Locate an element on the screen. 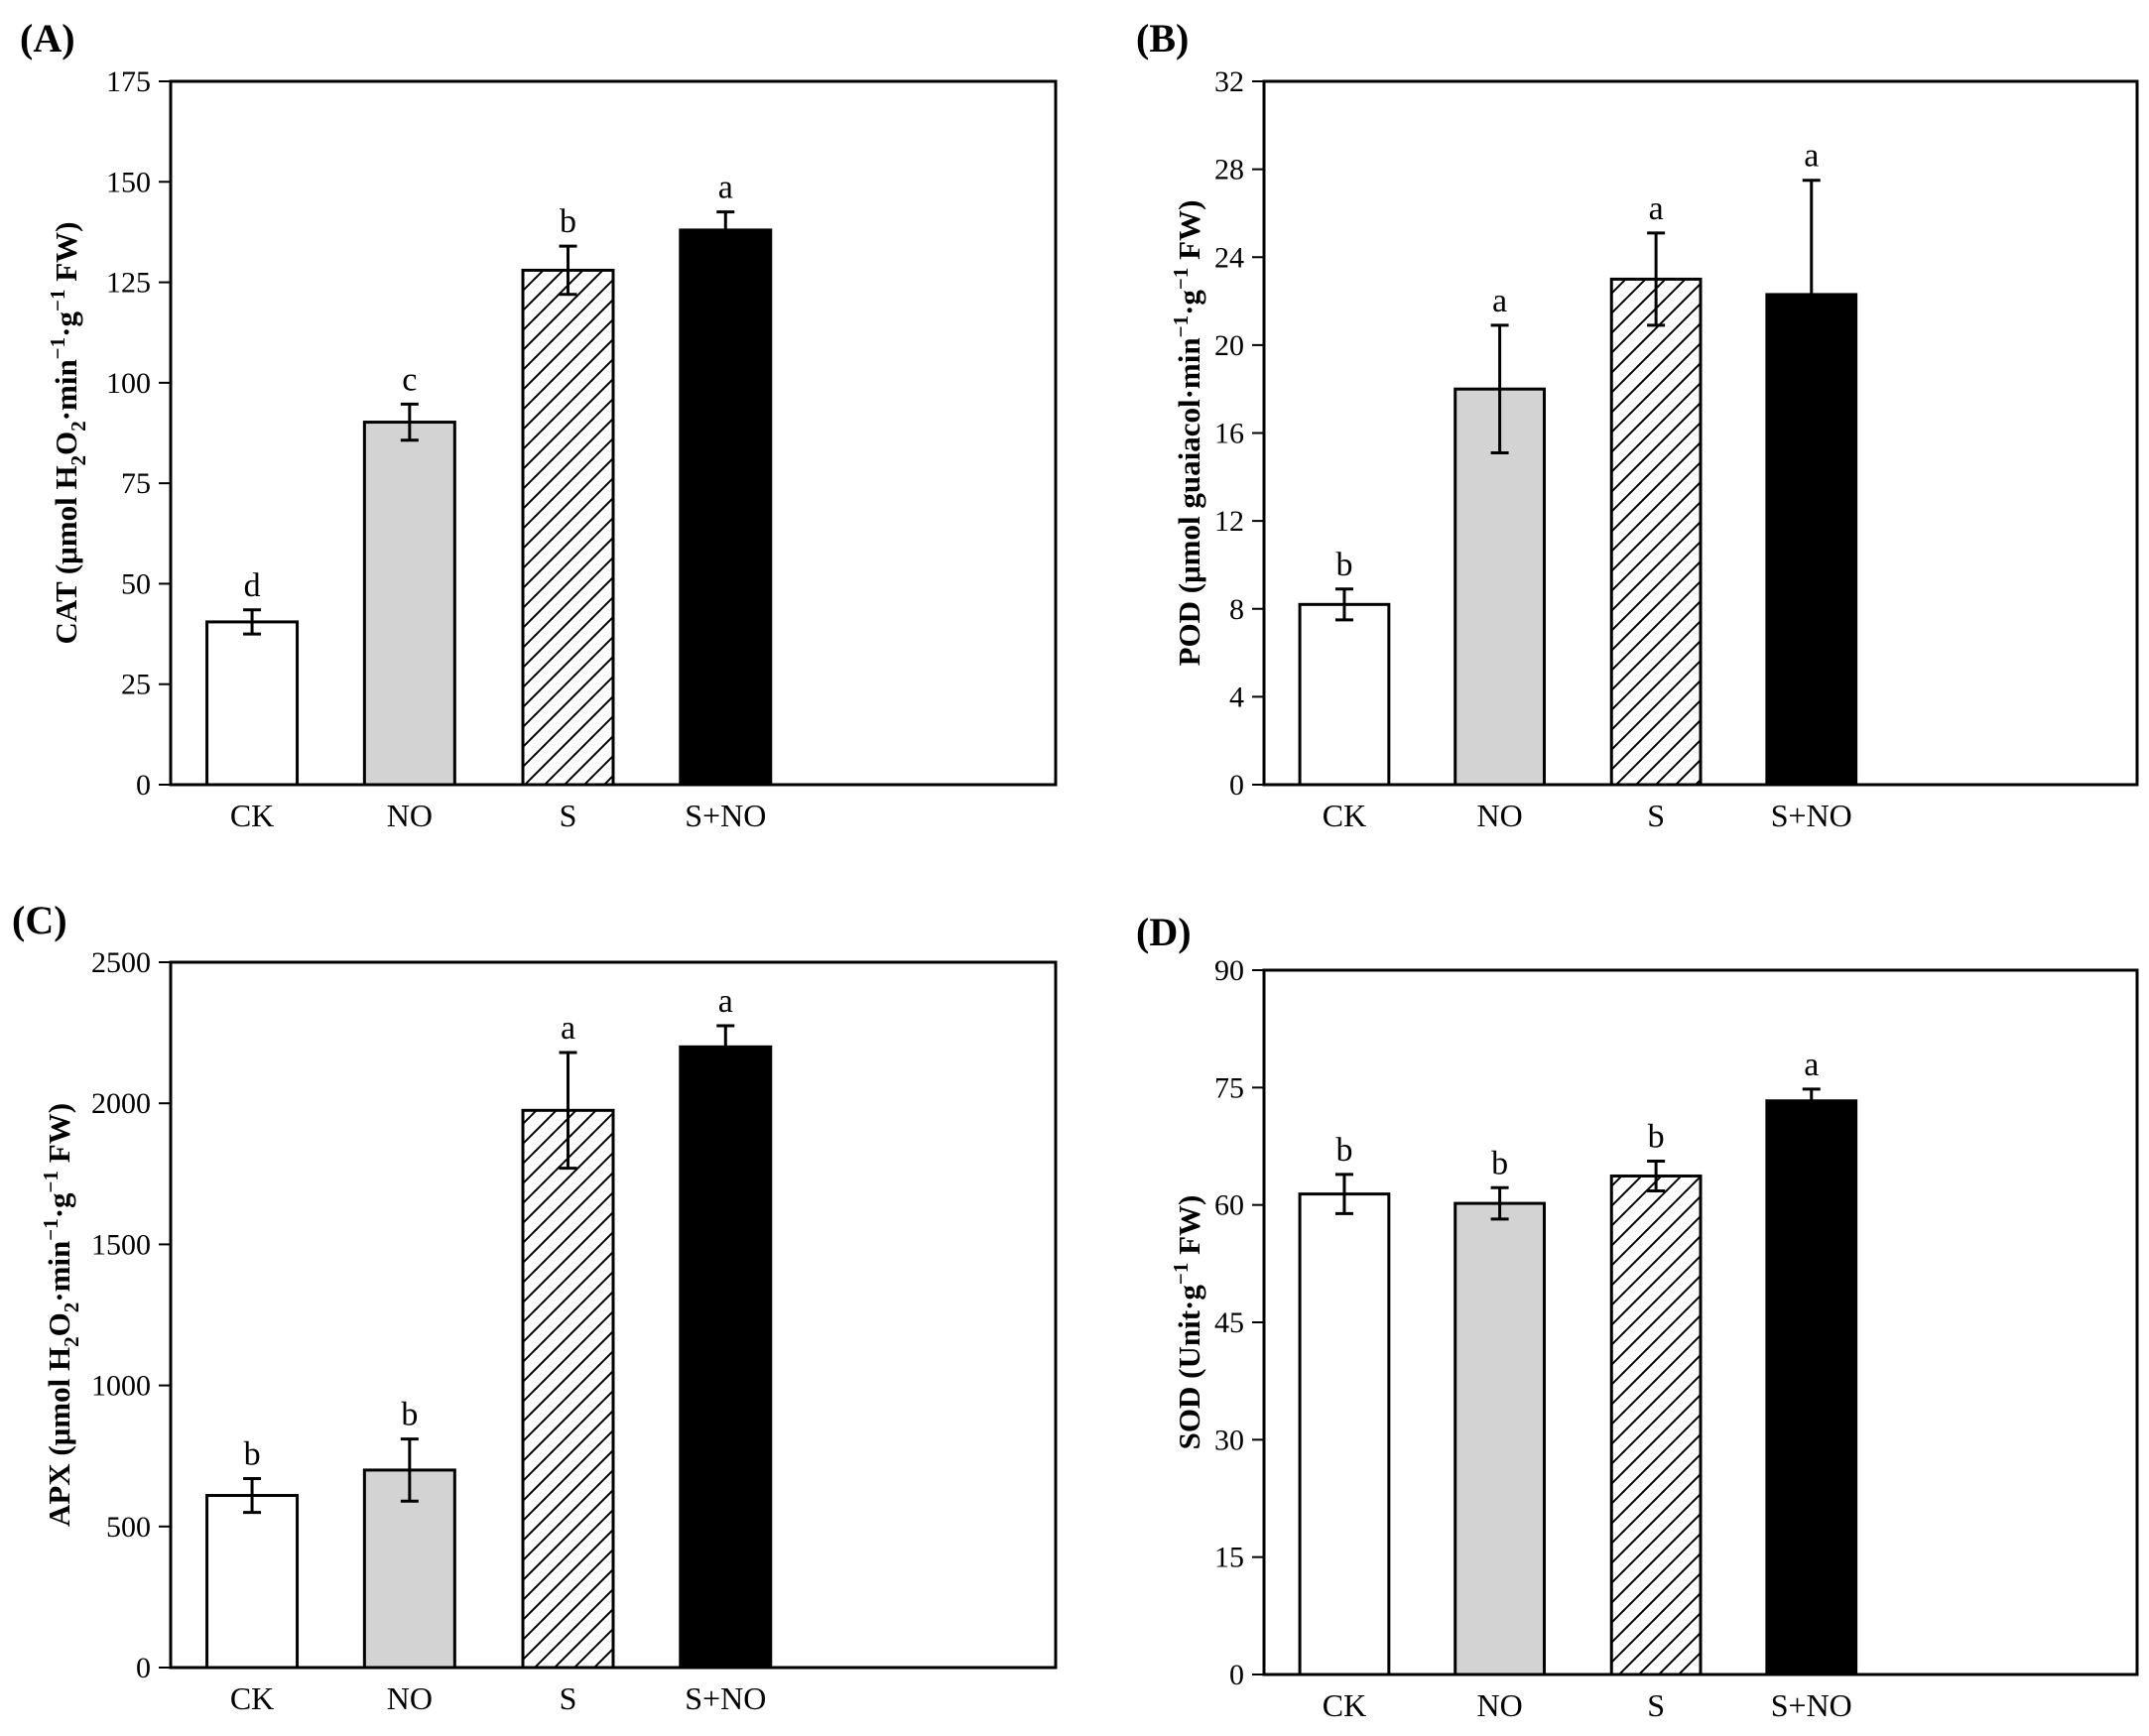 The image size is (2149, 1736). panel-label: (C) is located at coordinates (39, 920).